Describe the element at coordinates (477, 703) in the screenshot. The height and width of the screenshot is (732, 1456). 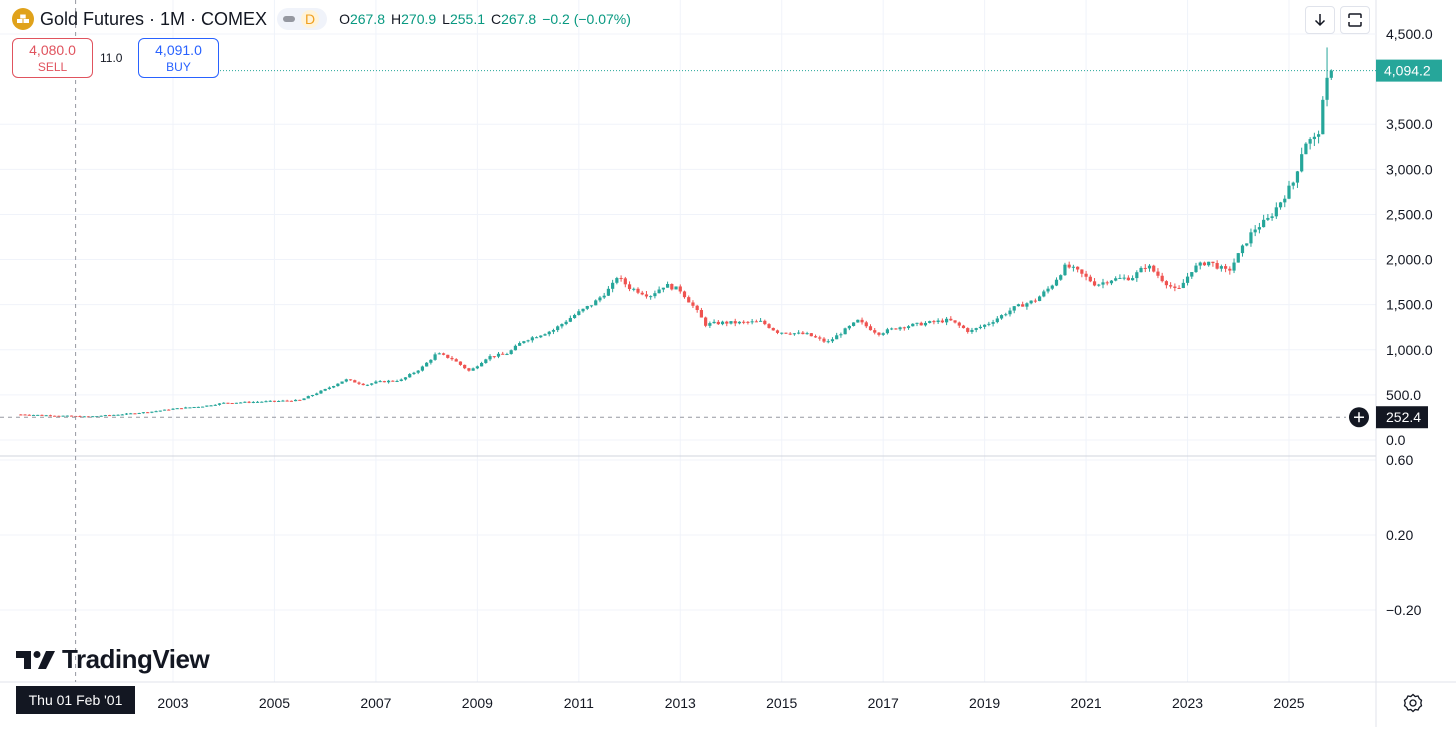
I see `time-axis-label: 2009` at that location.